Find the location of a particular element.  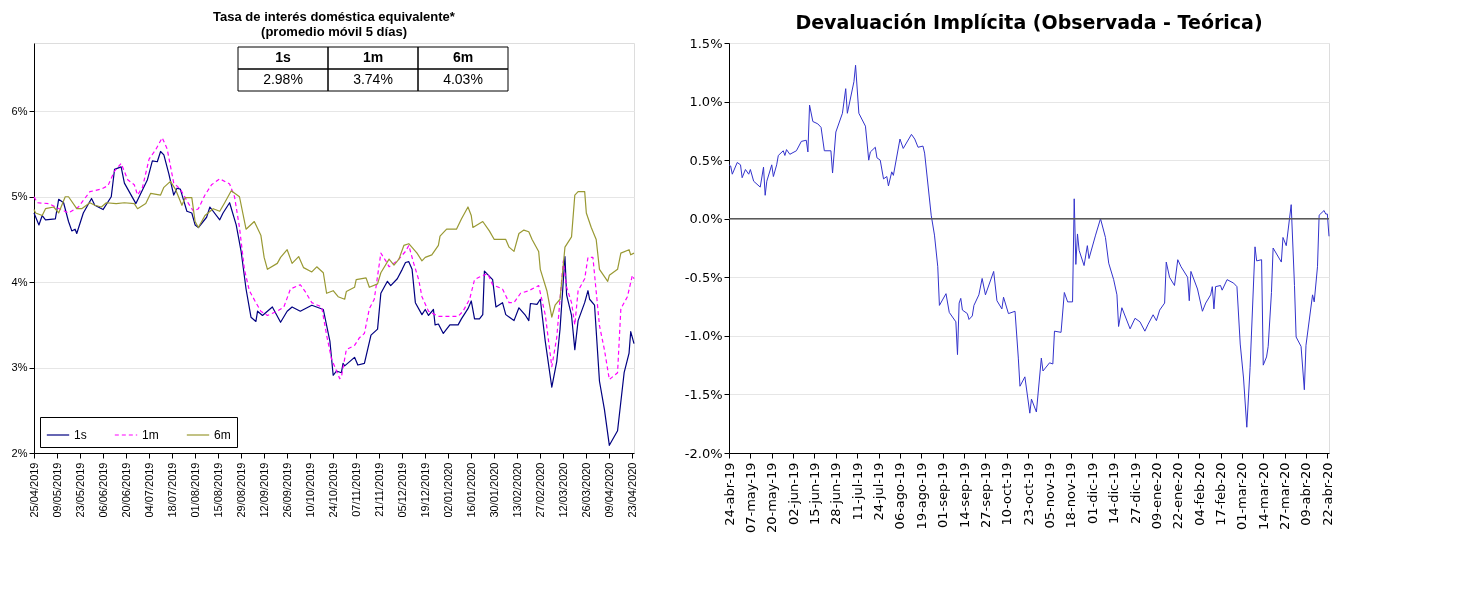

x-tick-label: 09/04/2020 is located at coordinates (608, 490).